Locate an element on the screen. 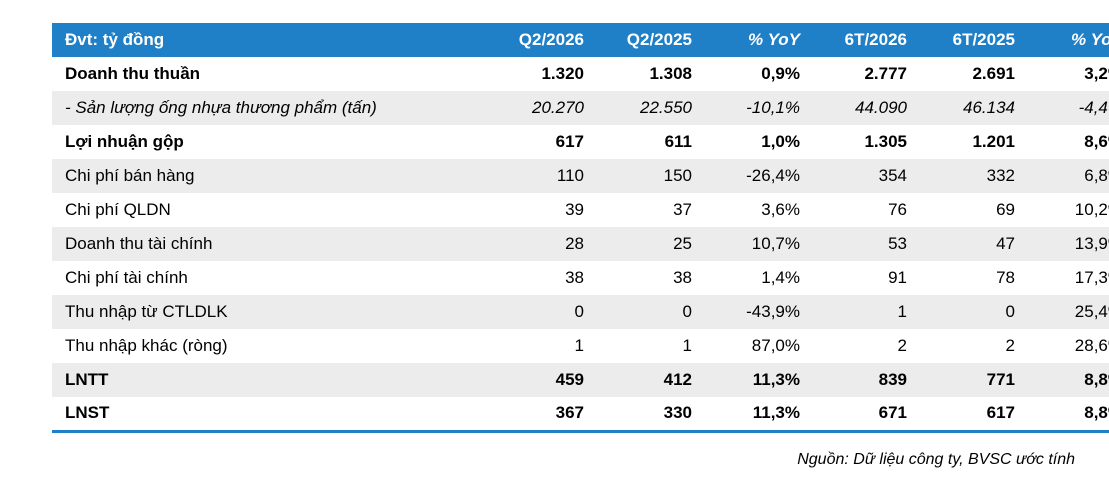 The image size is (1109, 493). table-cell: 69 is located at coordinates (1005, 209).